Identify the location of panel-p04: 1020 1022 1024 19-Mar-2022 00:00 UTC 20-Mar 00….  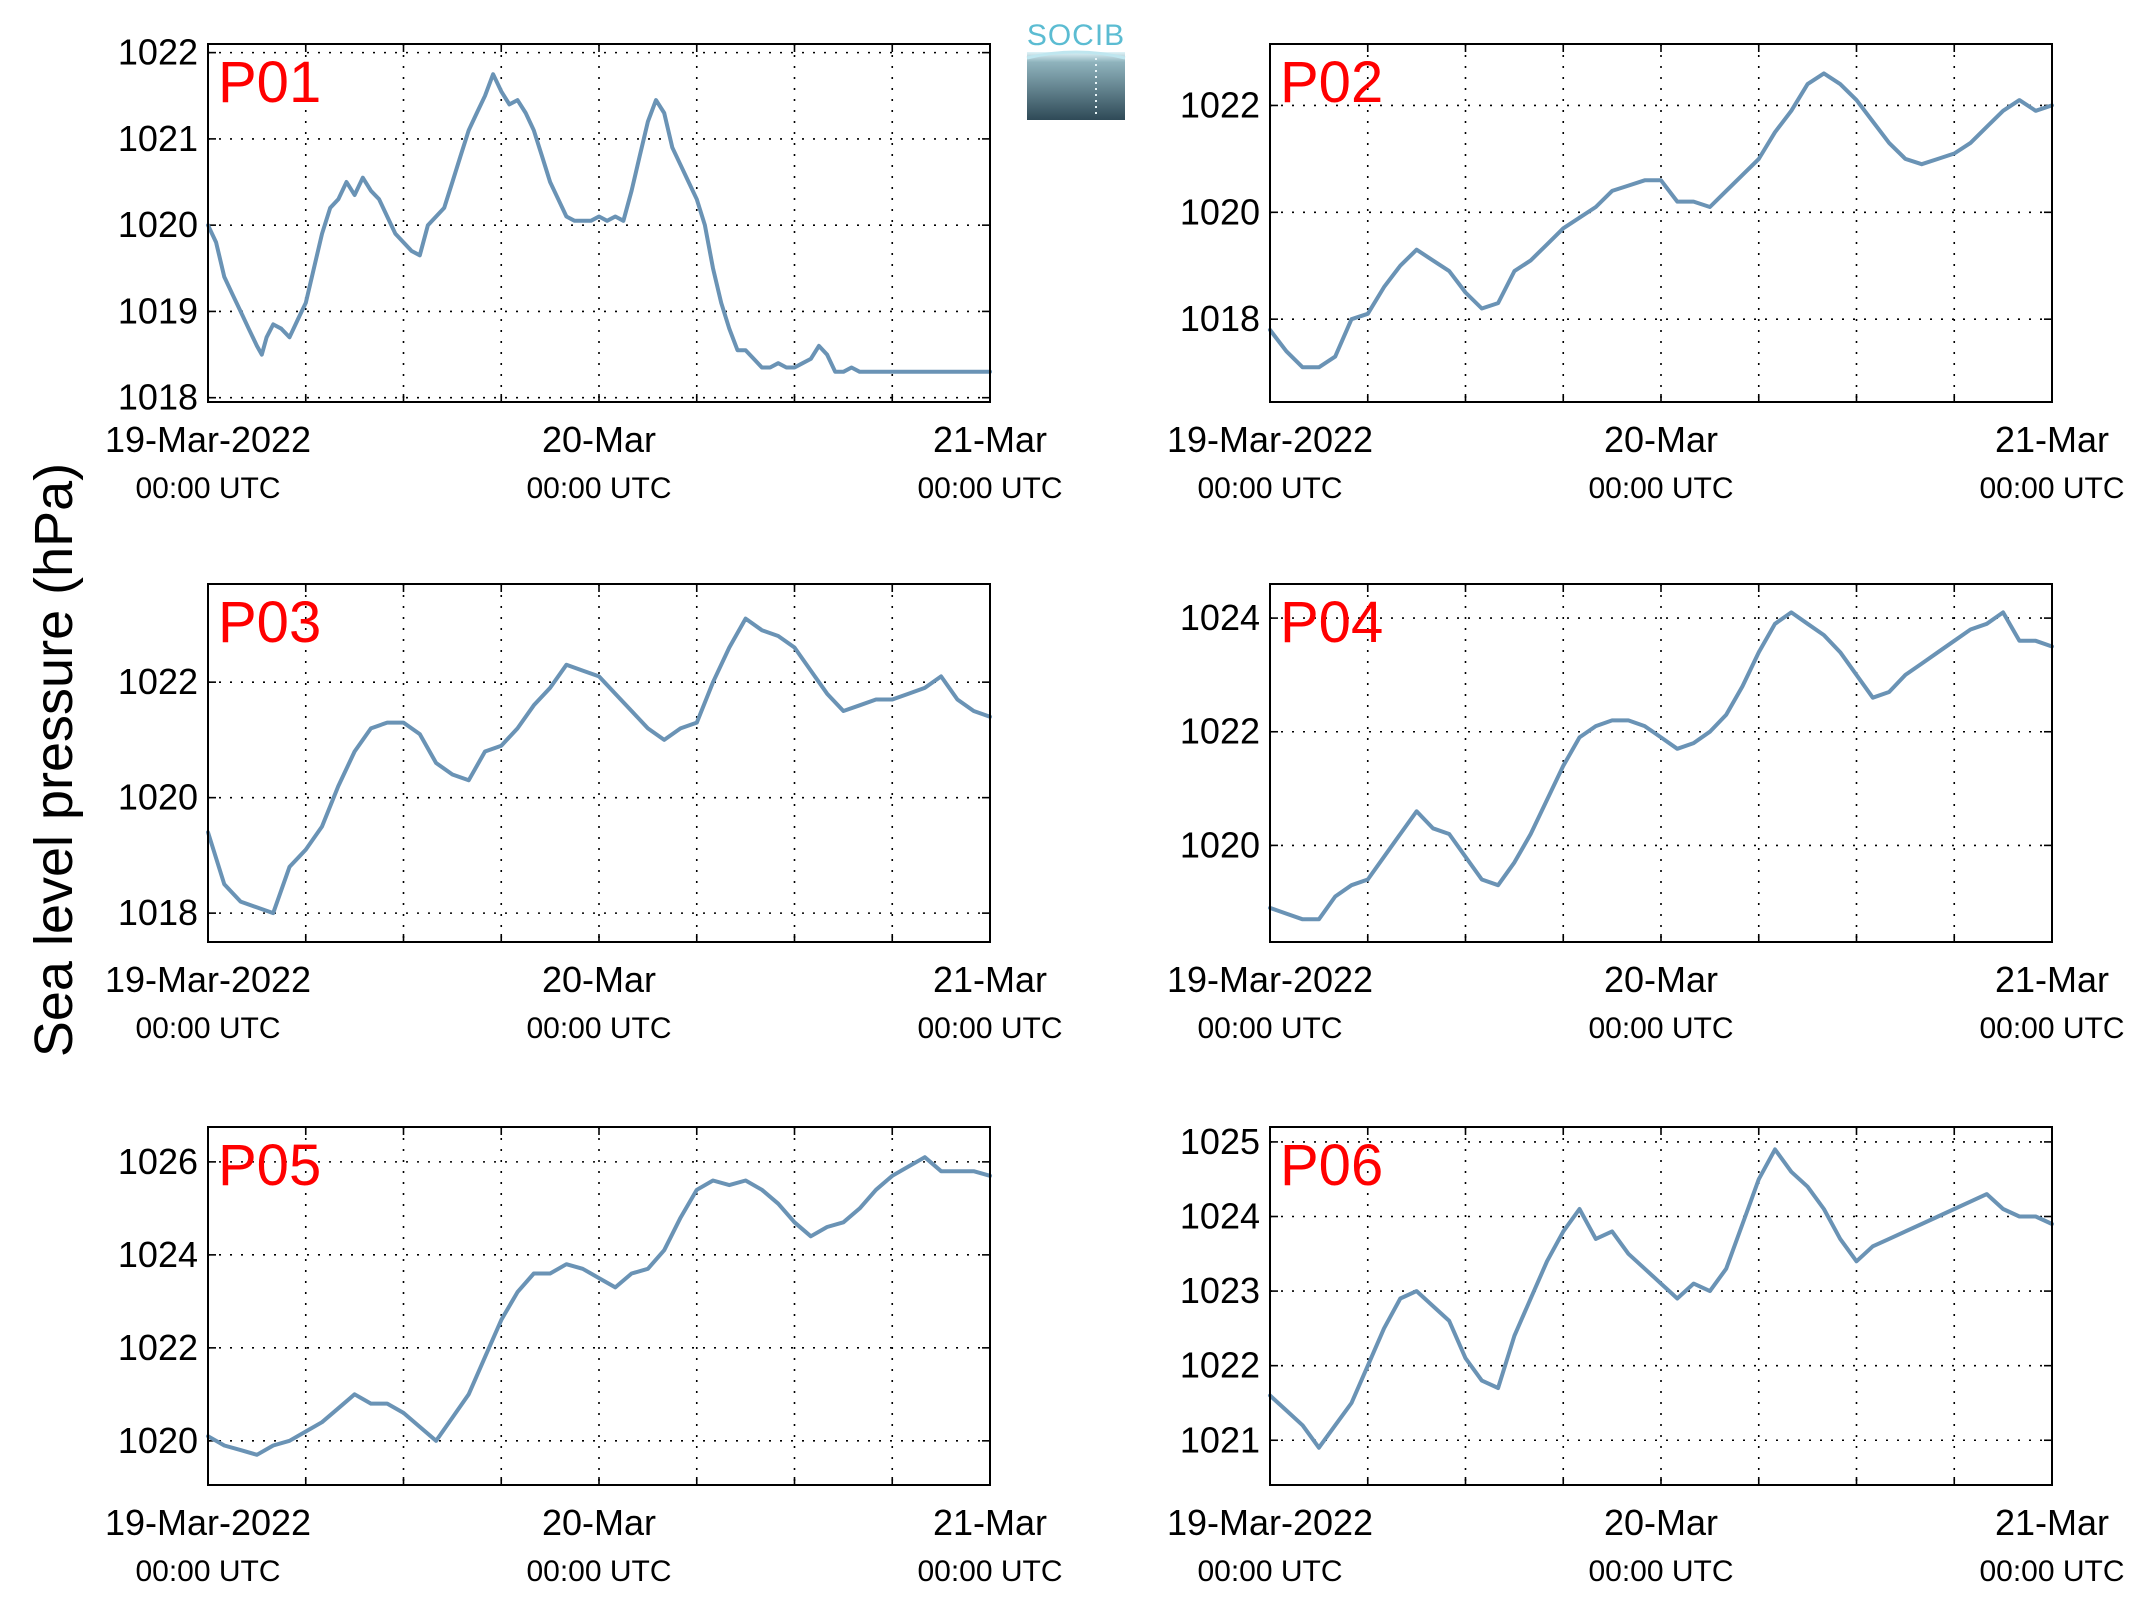
(1646, 814).